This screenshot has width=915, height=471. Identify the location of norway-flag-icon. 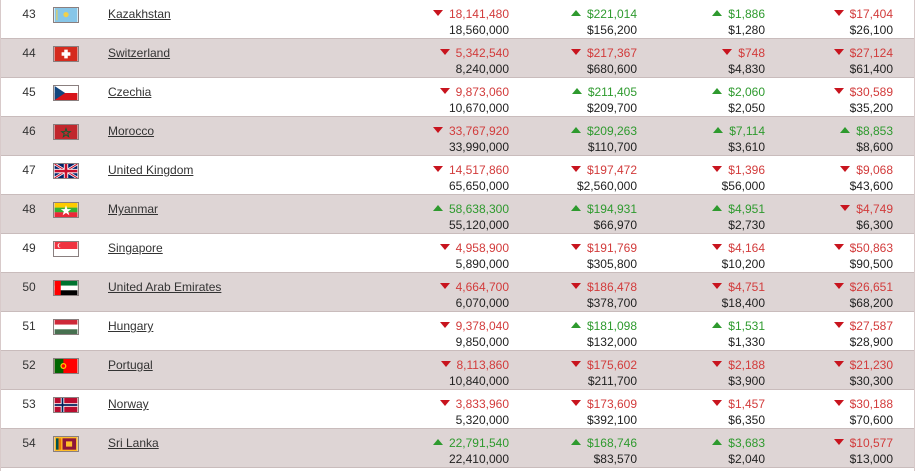
(66, 405).